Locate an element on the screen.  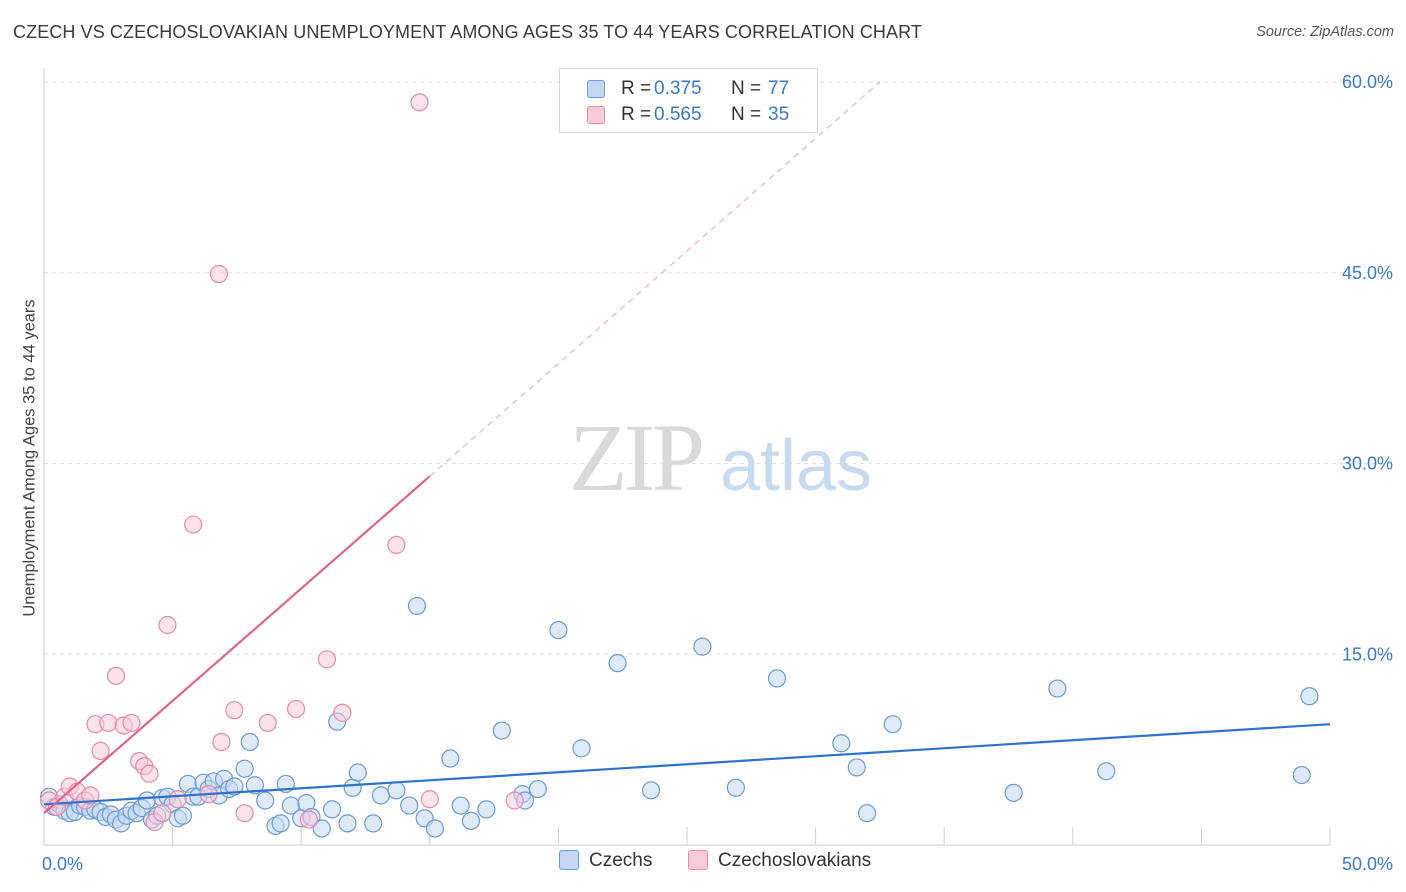
legend-swatch-czechoslovakians is located at coordinates (596, 115).